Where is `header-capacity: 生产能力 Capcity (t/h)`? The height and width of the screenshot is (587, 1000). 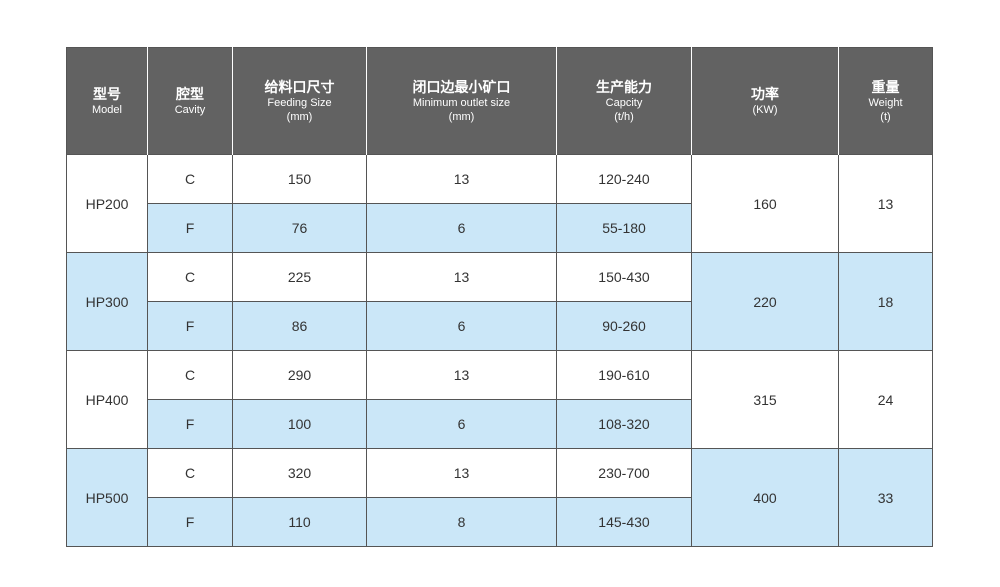 header-capacity: 生产能力 Capcity (t/h) is located at coordinates (624, 101).